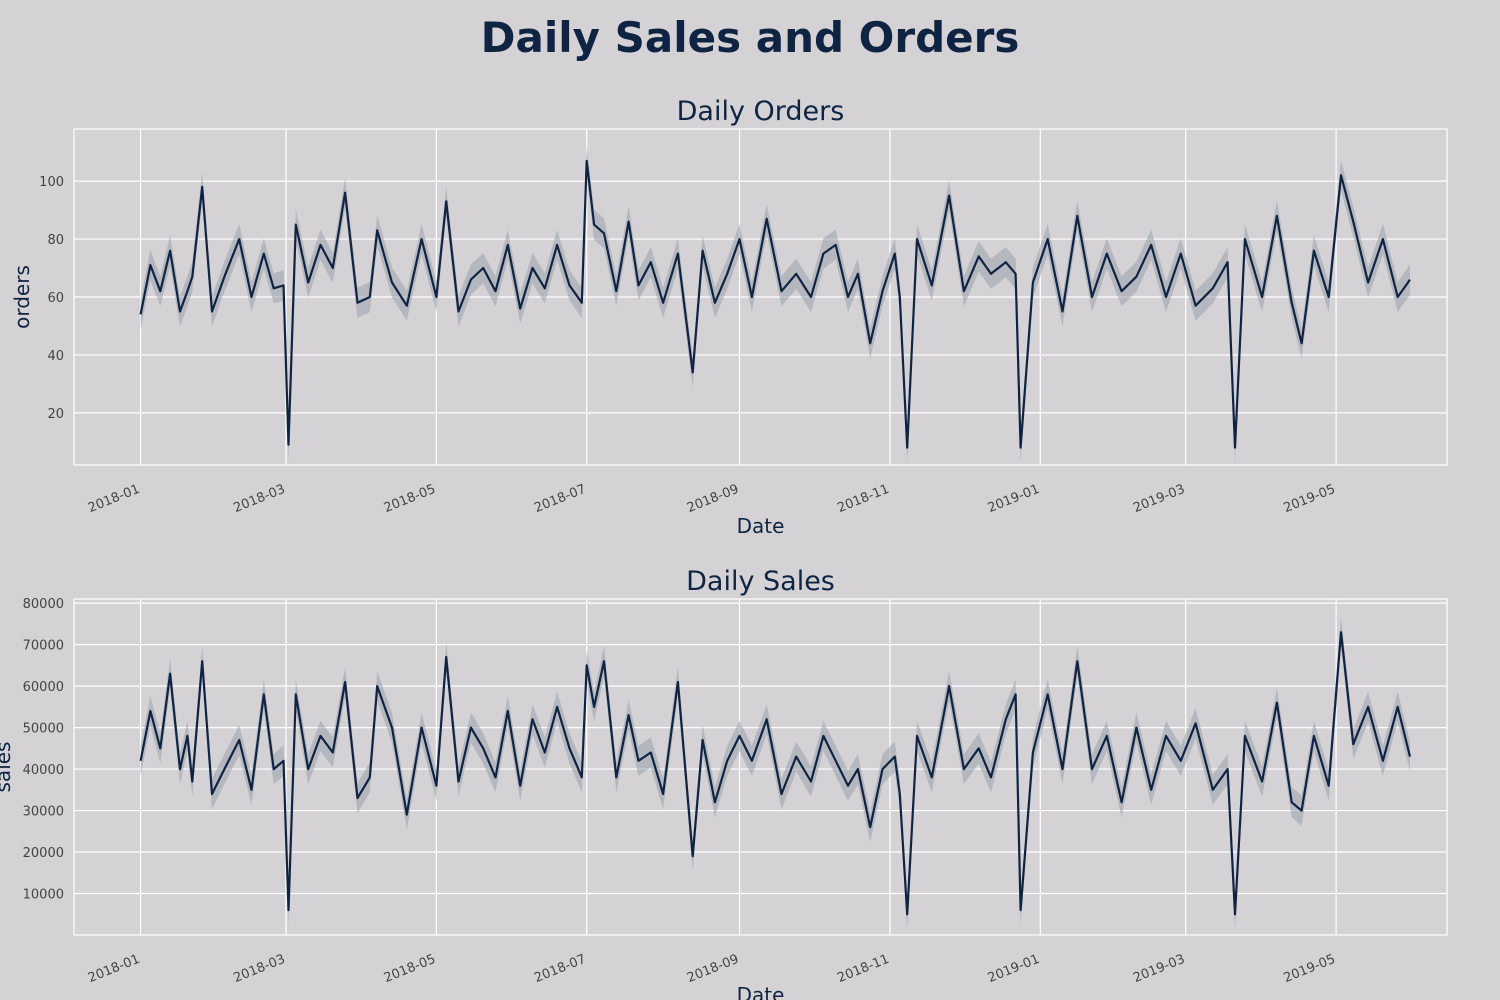 The width and height of the screenshot is (1500, 1000). Describe the element at coordinates (863, 969) in the screenshot. I see `sales-x-tick-label: 2018-11` at that location.